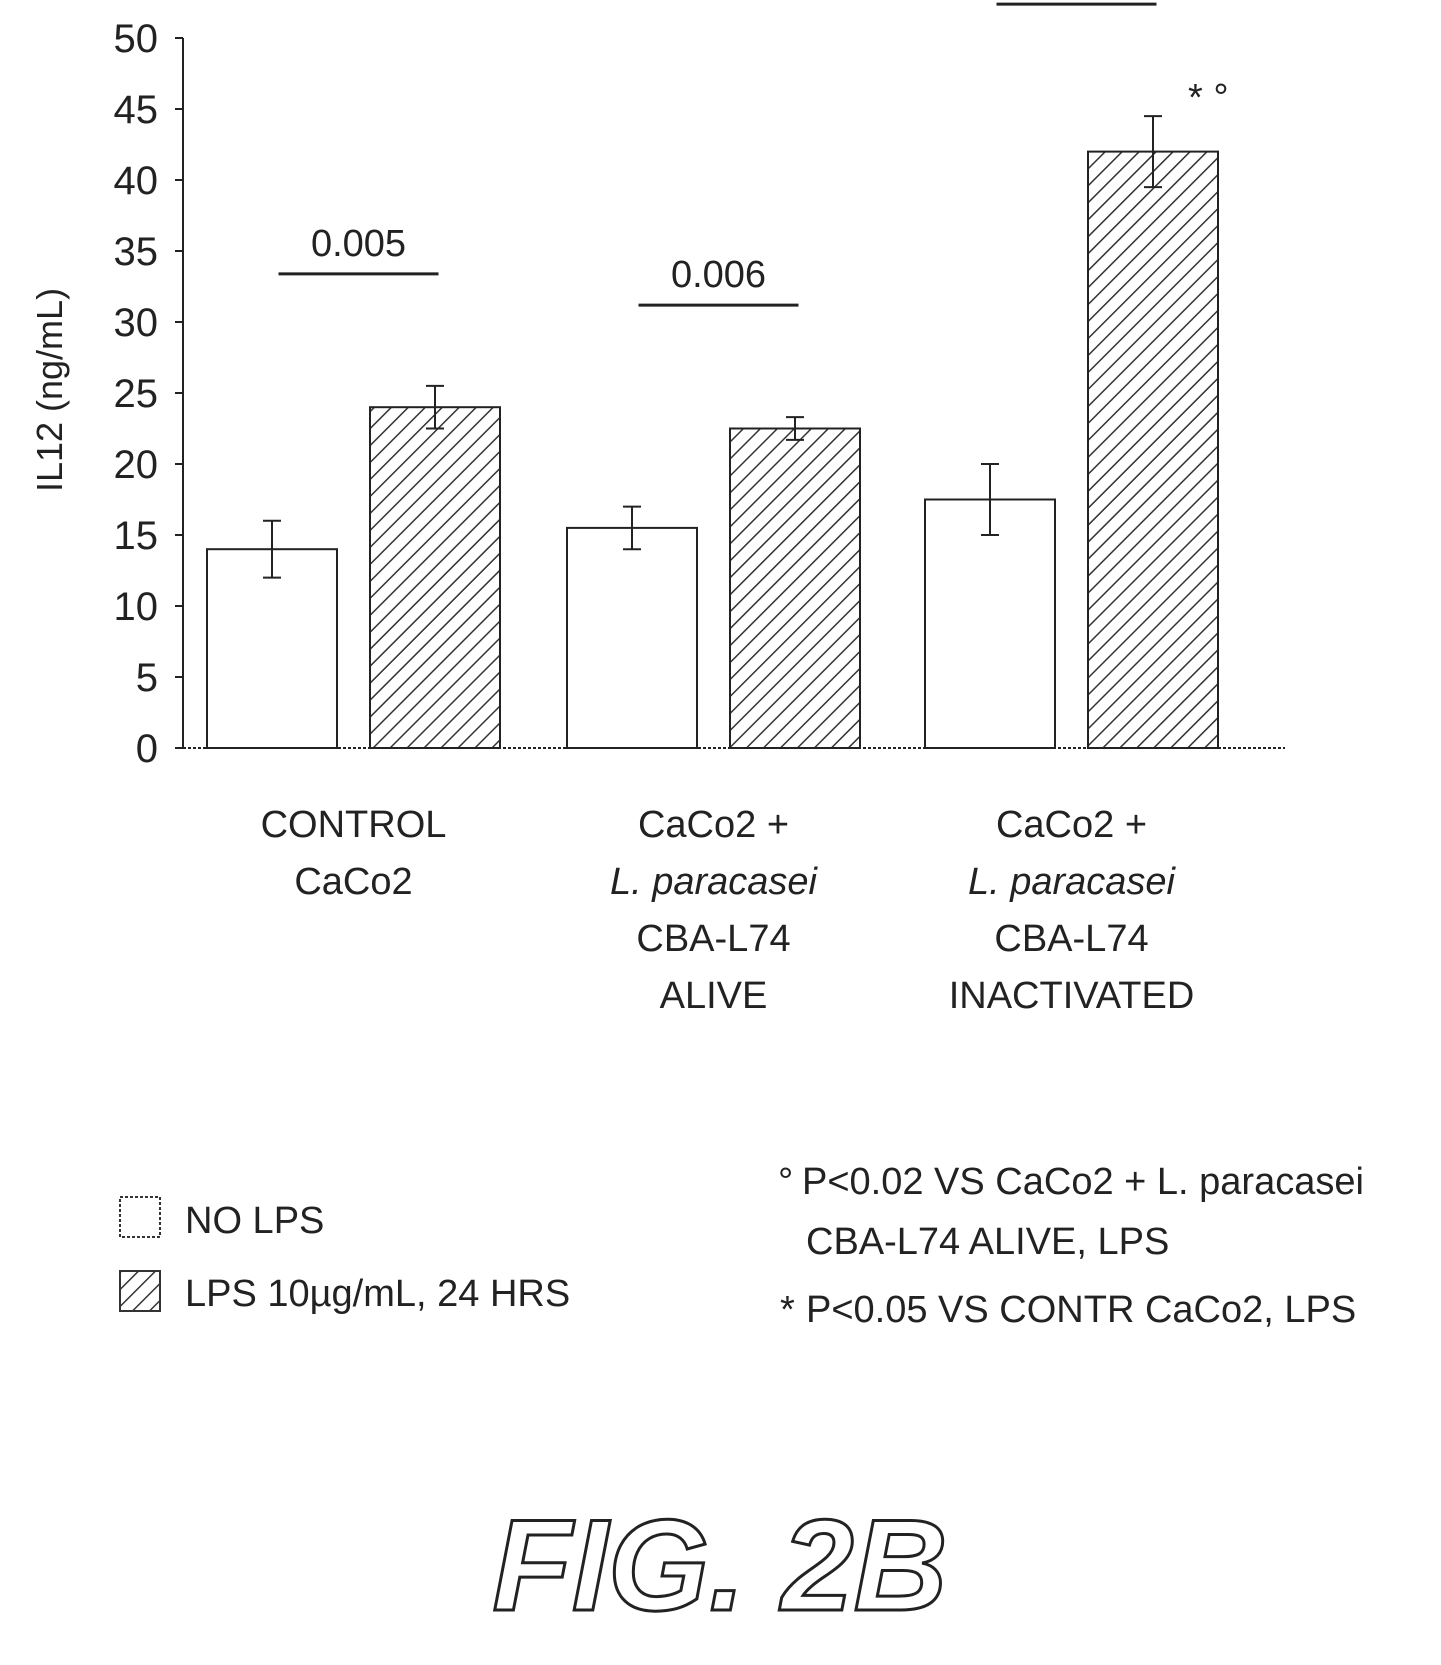  What do you see at coordinates (147, 749) in the screenshot?
I see `y-tick-label: 0` at bounding box center [147, 749].